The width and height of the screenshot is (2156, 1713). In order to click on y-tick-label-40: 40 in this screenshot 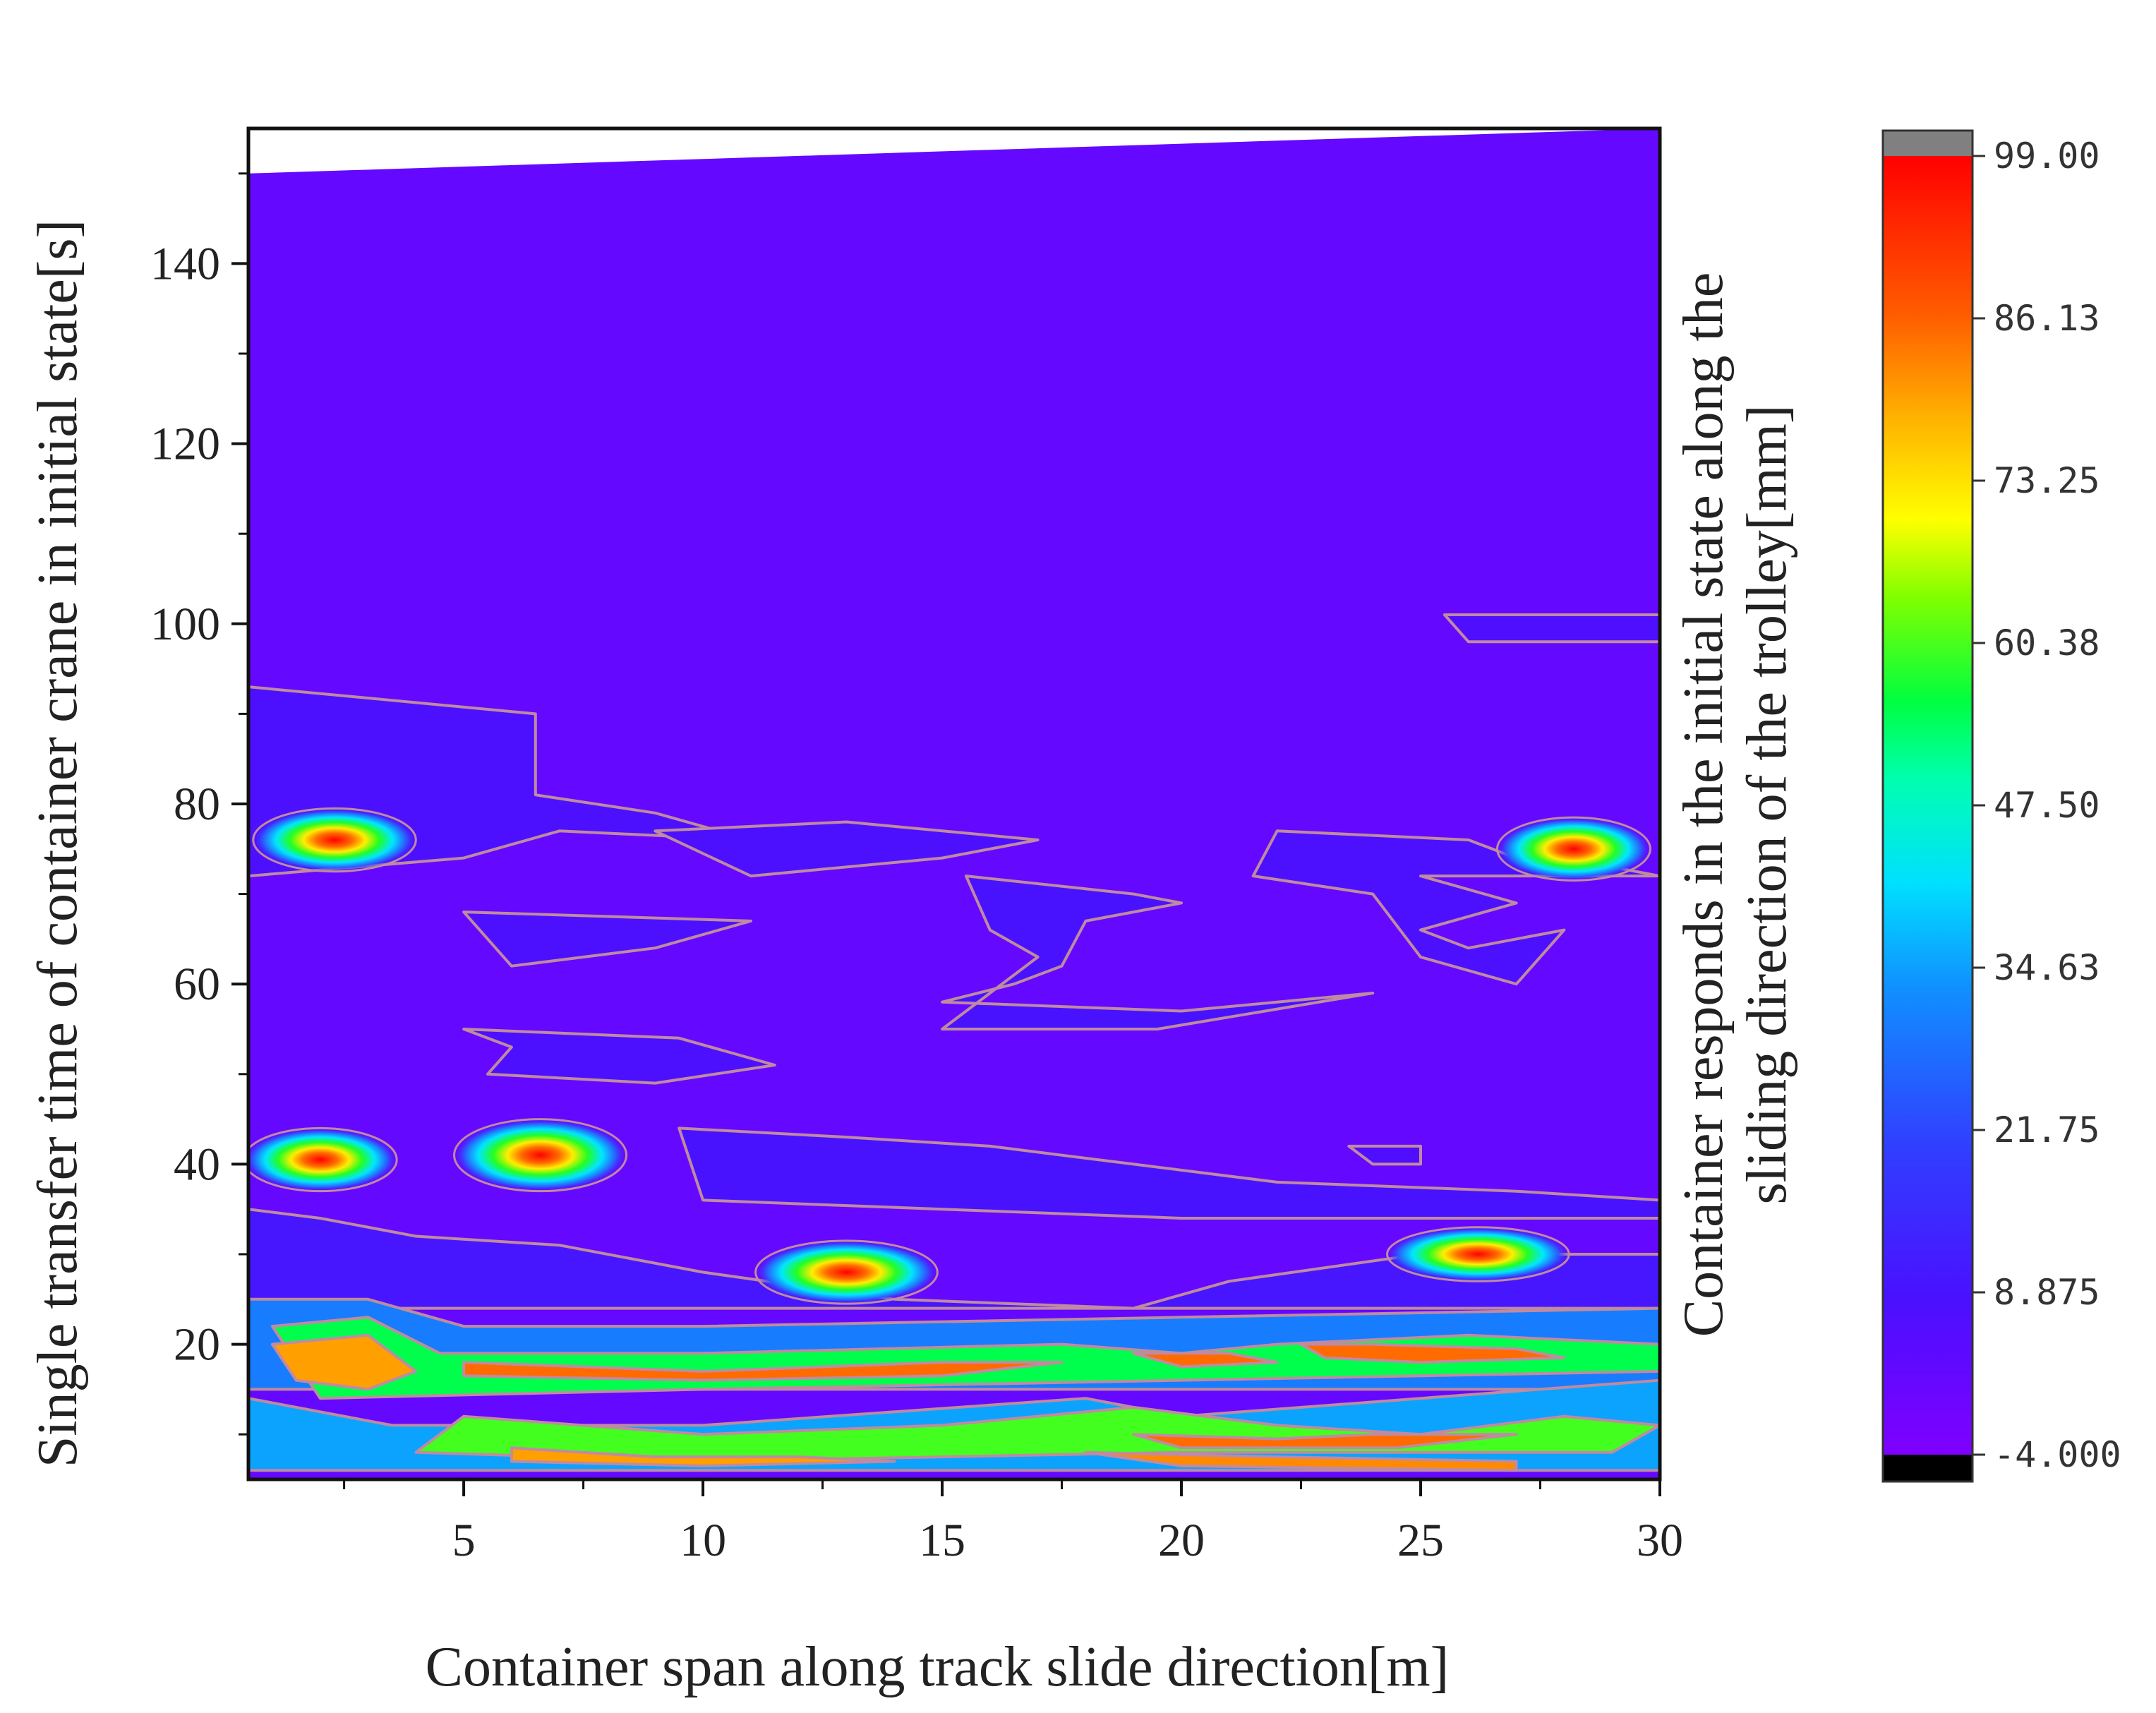, I will do `click(197, 1164)`.